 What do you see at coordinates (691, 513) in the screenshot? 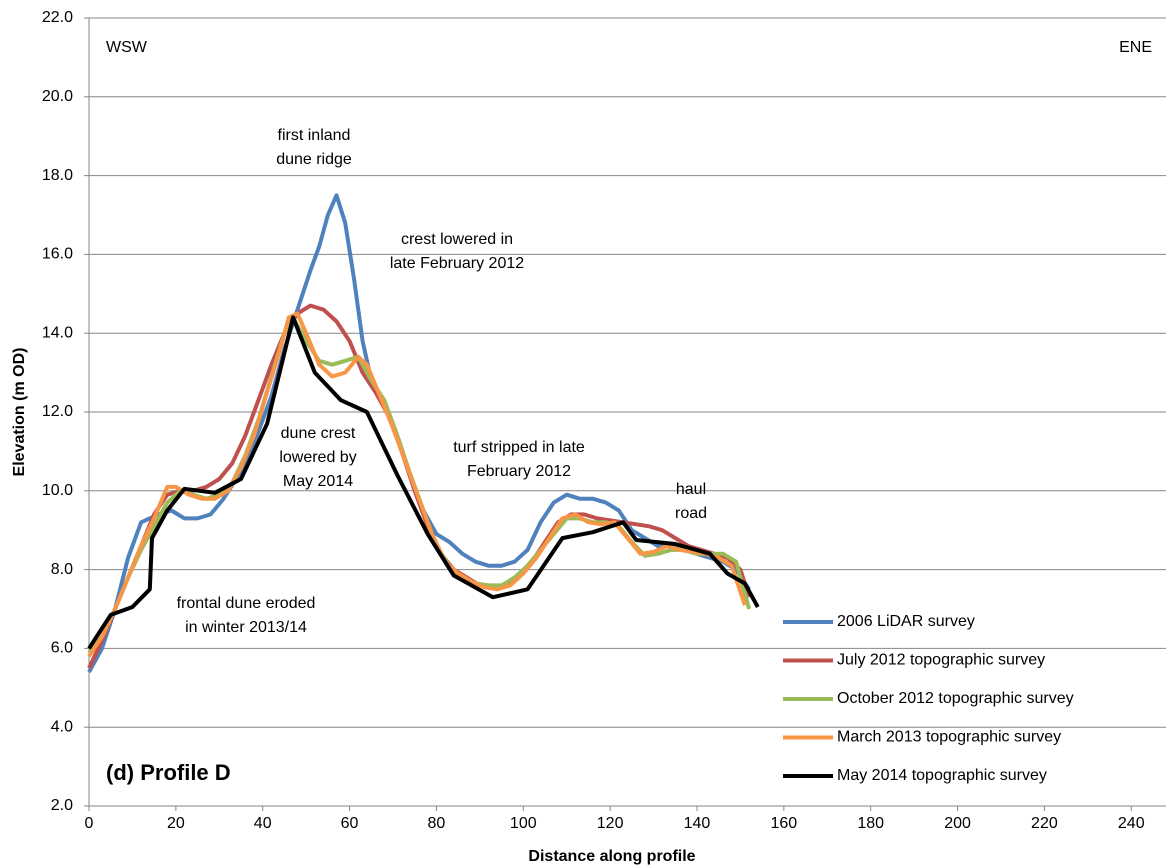
I see `annotation: road` at bounding box center [691, 513].